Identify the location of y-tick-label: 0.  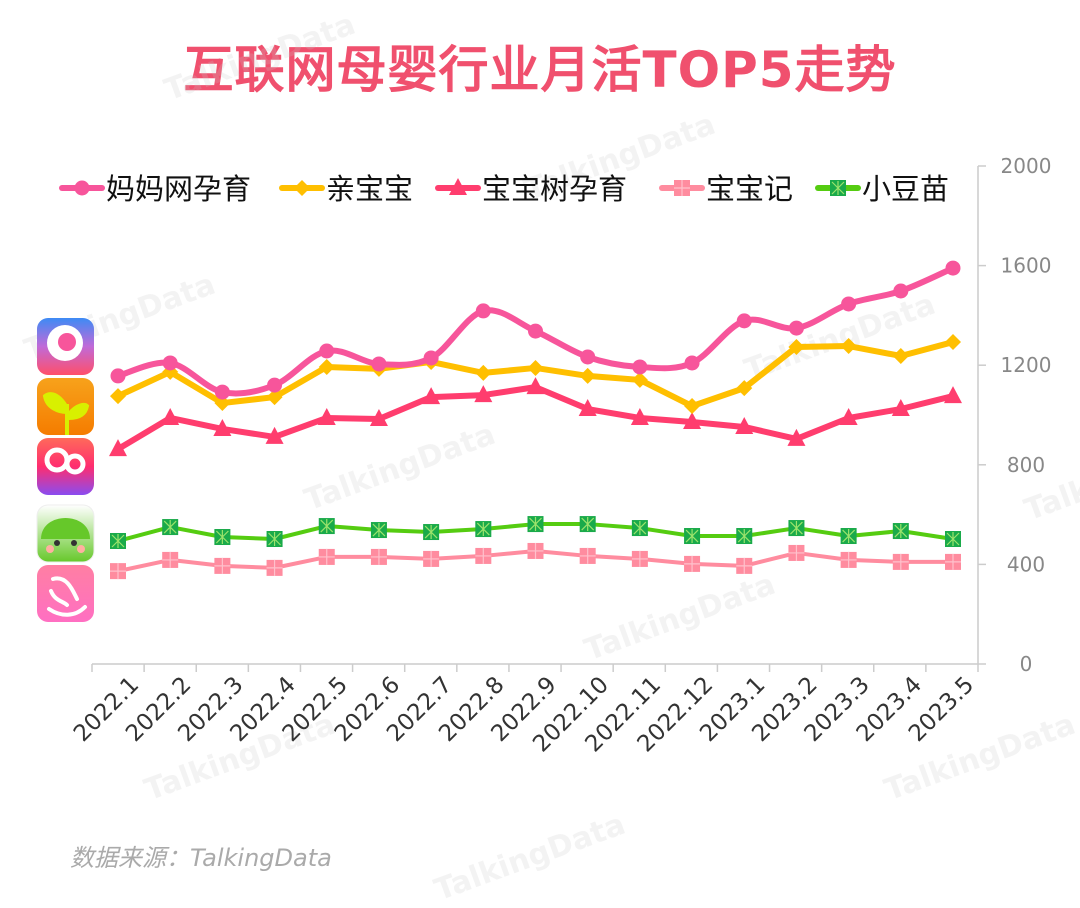
(1026, 664).